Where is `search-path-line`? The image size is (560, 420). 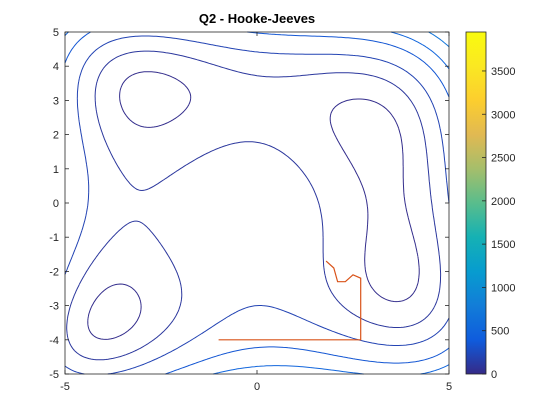 search-path-line is located at coordinates (290, 300).